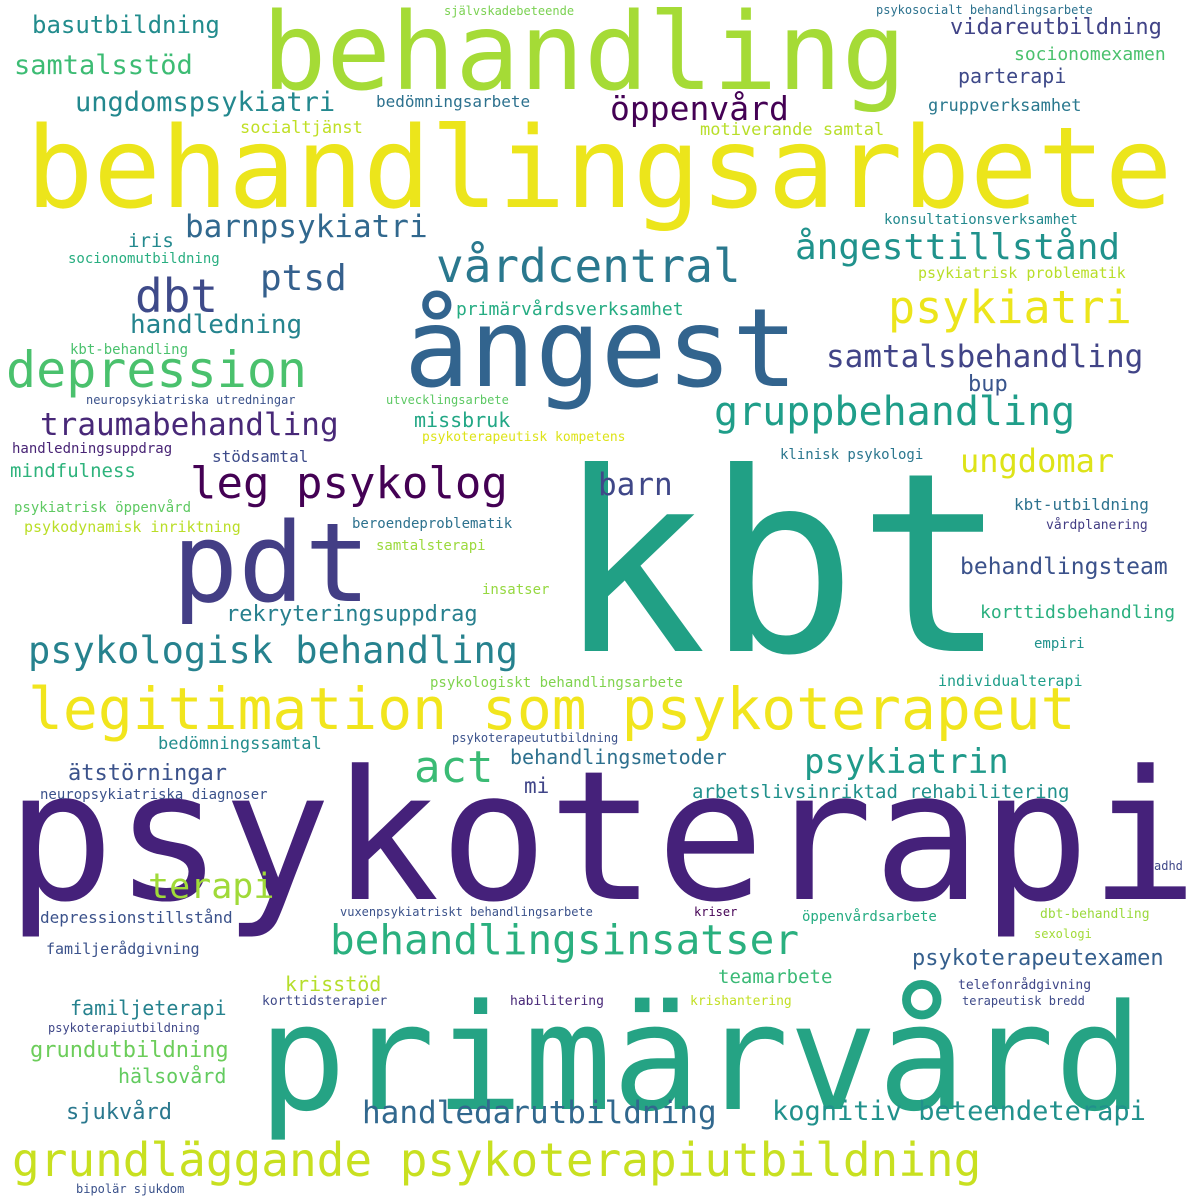  What do you see at coordinates (205, 102) in the screenshot?
I see `word: ungdomspsykiatri` at bounding box center [205, 102].